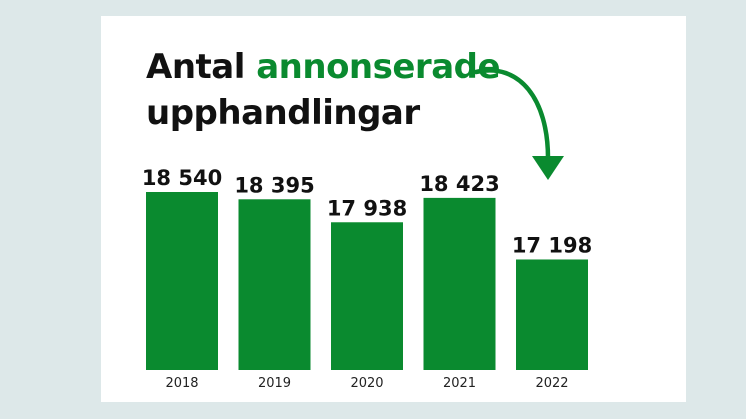 The width and height of the screenshot is (746, 419). I want to click on x-tick-label-2020: 2020, so click(366, 383).